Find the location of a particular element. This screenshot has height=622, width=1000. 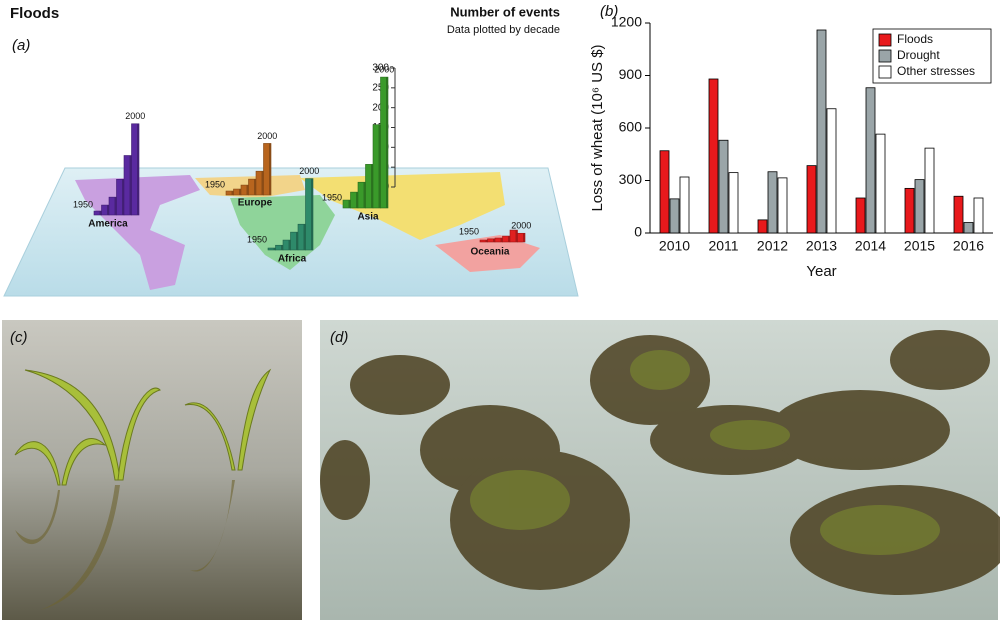

continent-label: America is located at coordinates (108, 224).